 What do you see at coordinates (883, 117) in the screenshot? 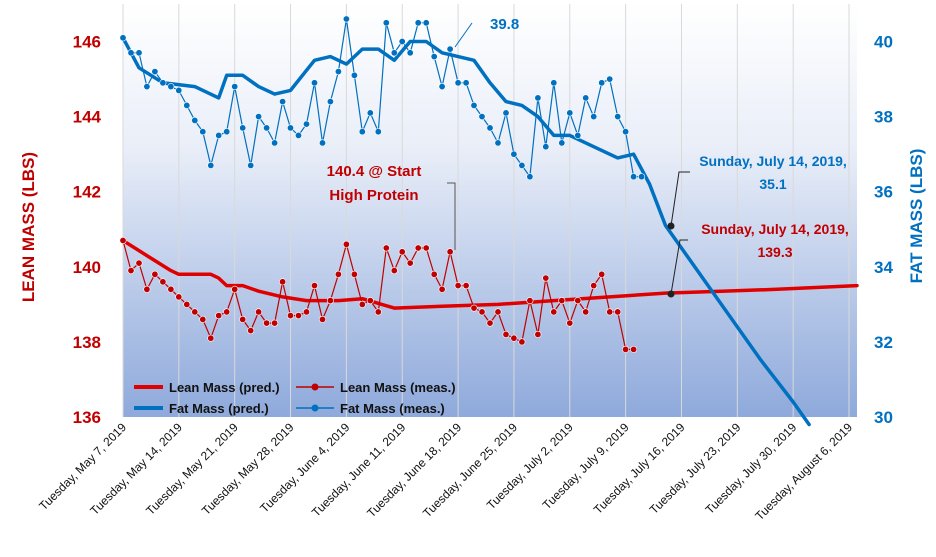
I see `right-tick-label: 38` at bounding box center [883, 117].